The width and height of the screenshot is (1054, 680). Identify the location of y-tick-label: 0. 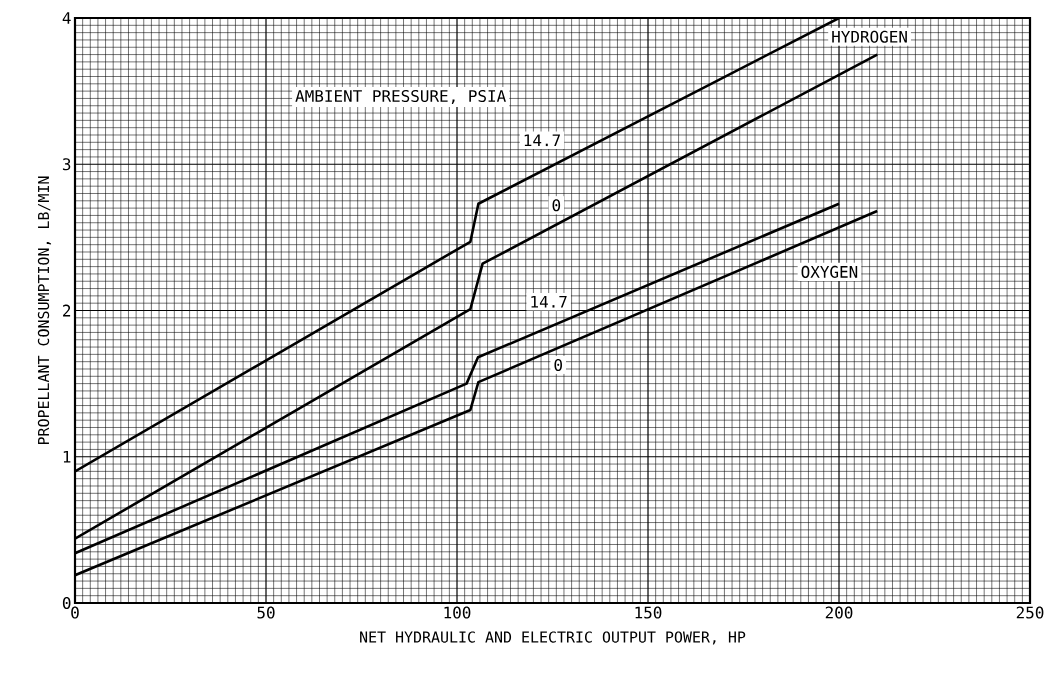
(66, 603).